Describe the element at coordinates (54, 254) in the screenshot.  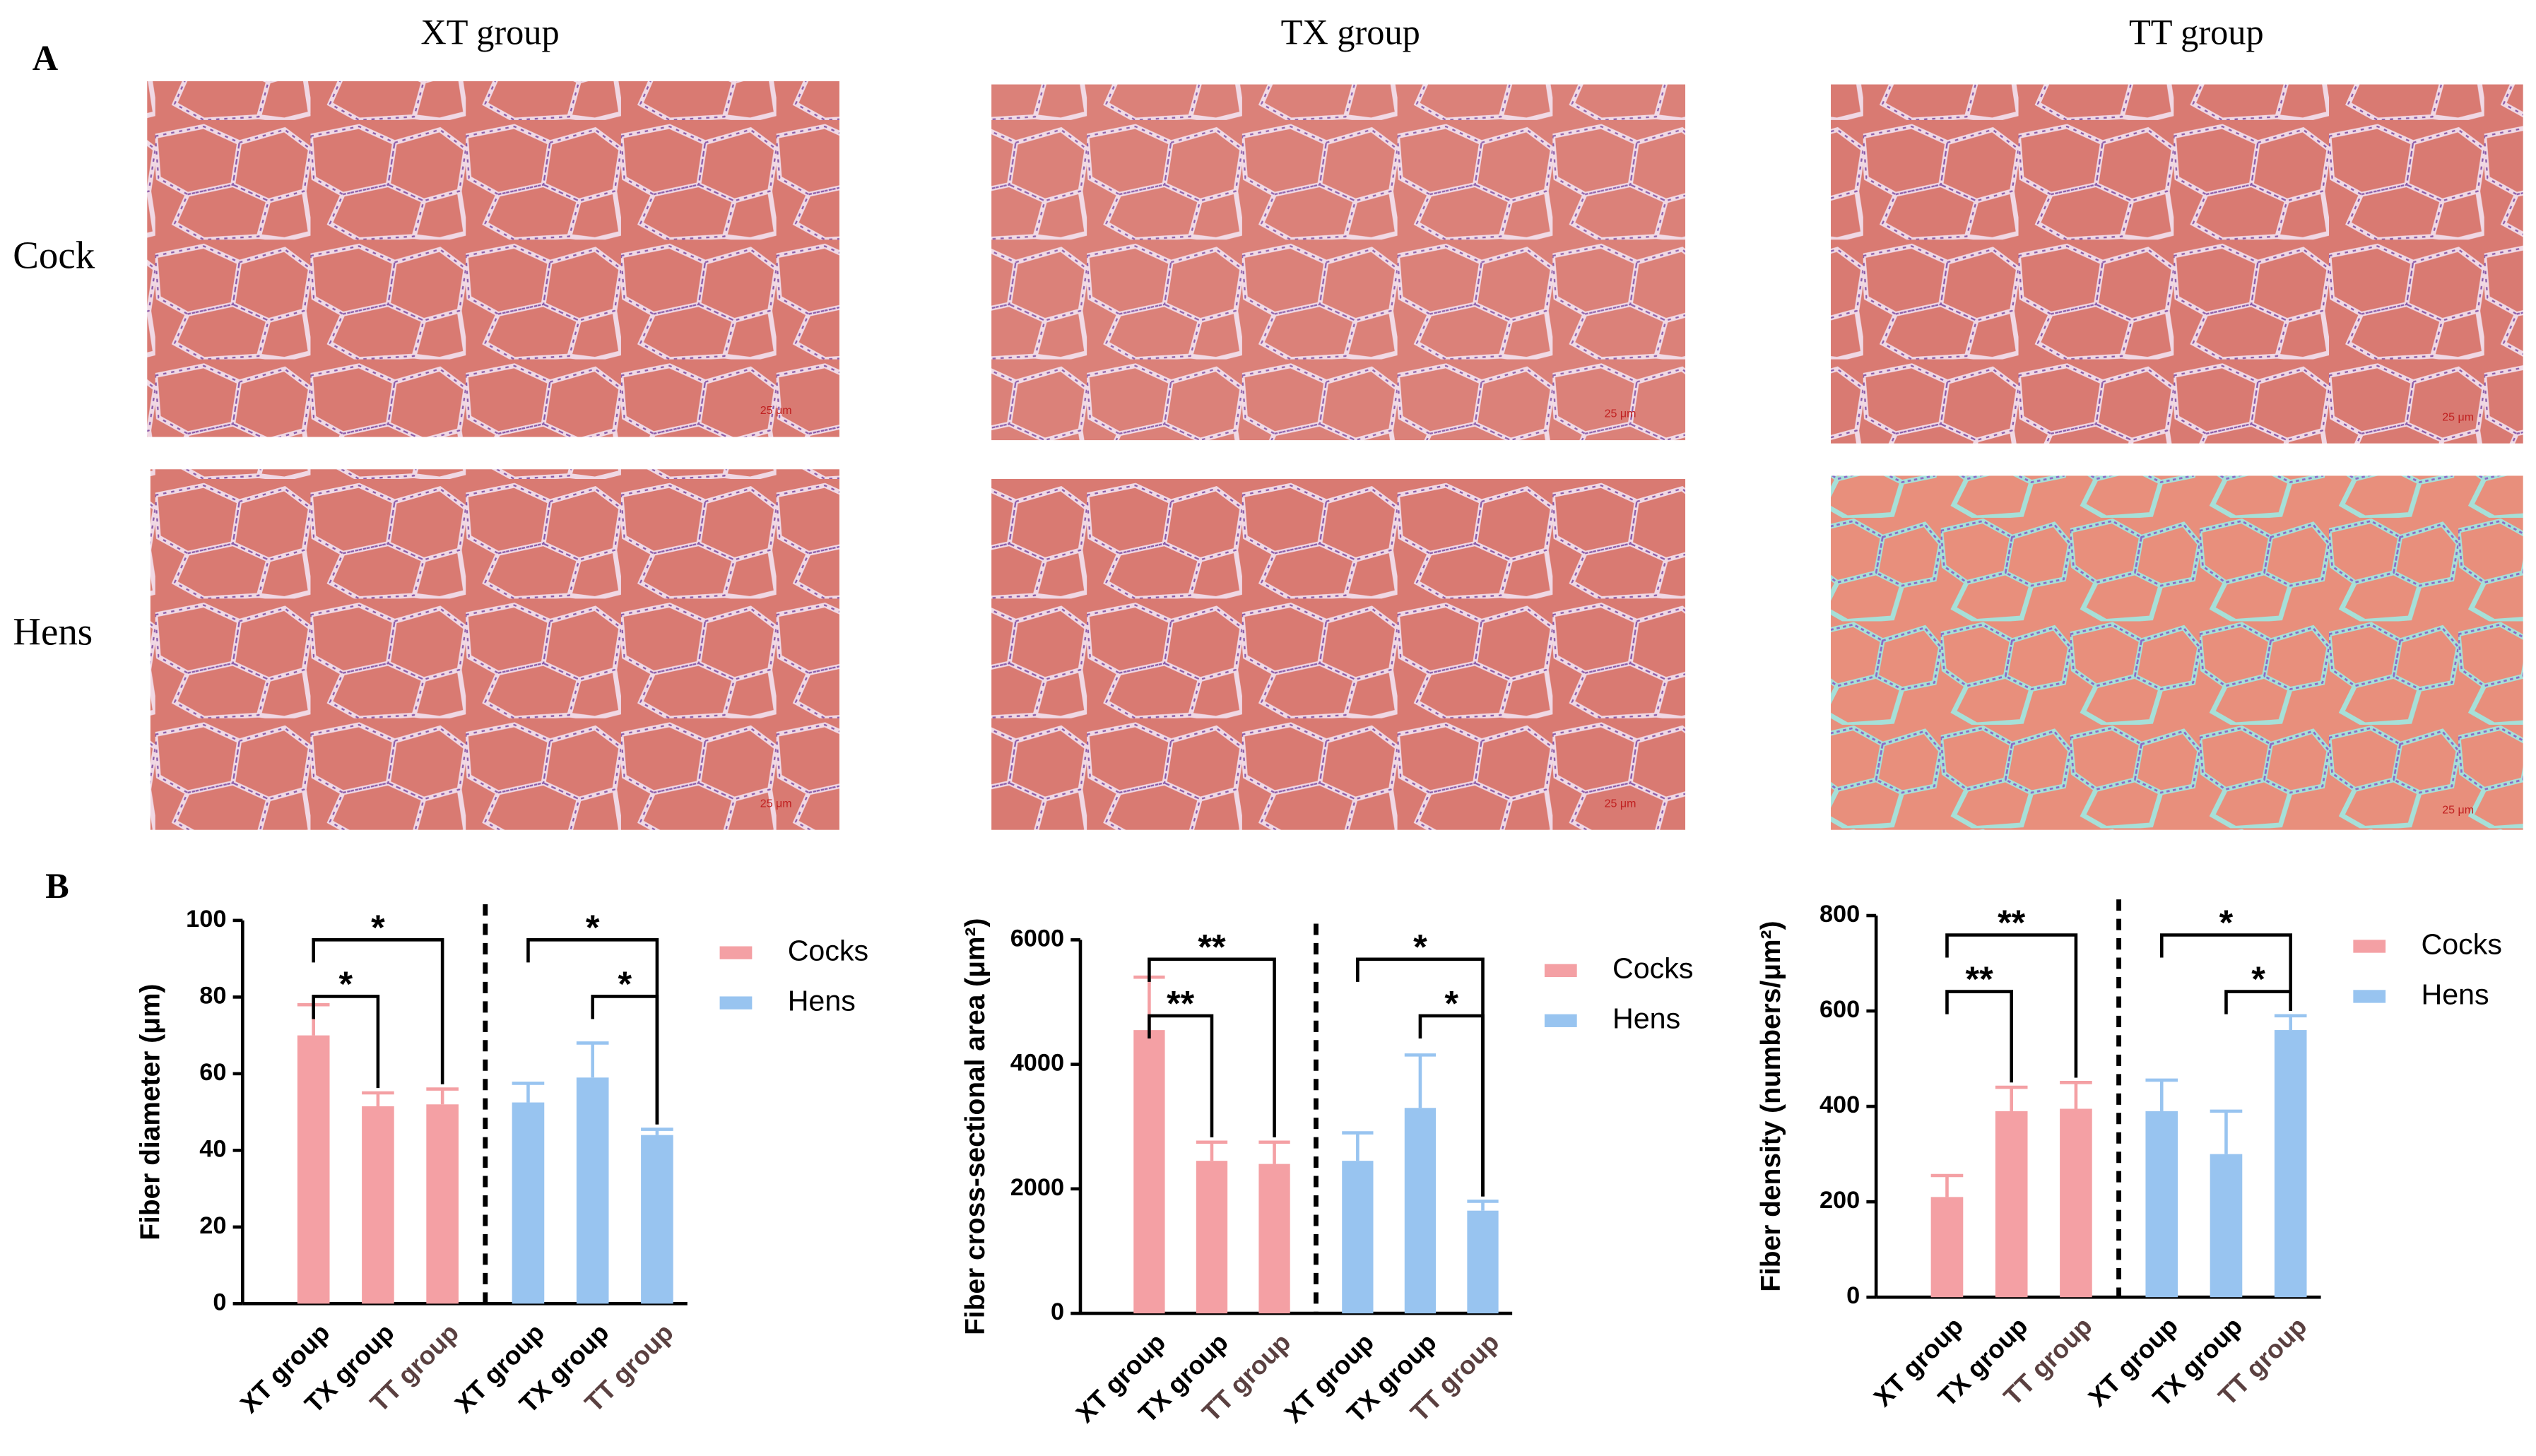
I see `row-label: Cock` at that location.